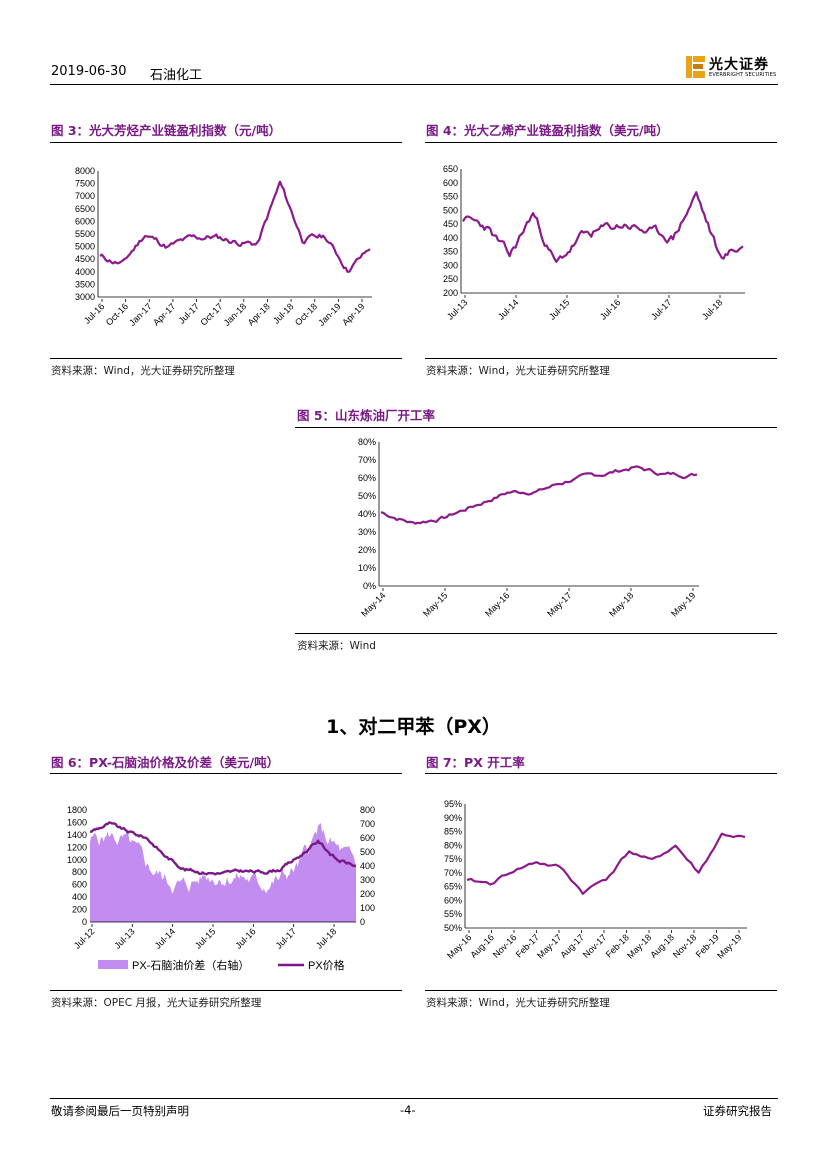  Describe the element at coordinates (235, 314) in the screenshot. I see `fig3-xtick-6: Jan-18` at that location.